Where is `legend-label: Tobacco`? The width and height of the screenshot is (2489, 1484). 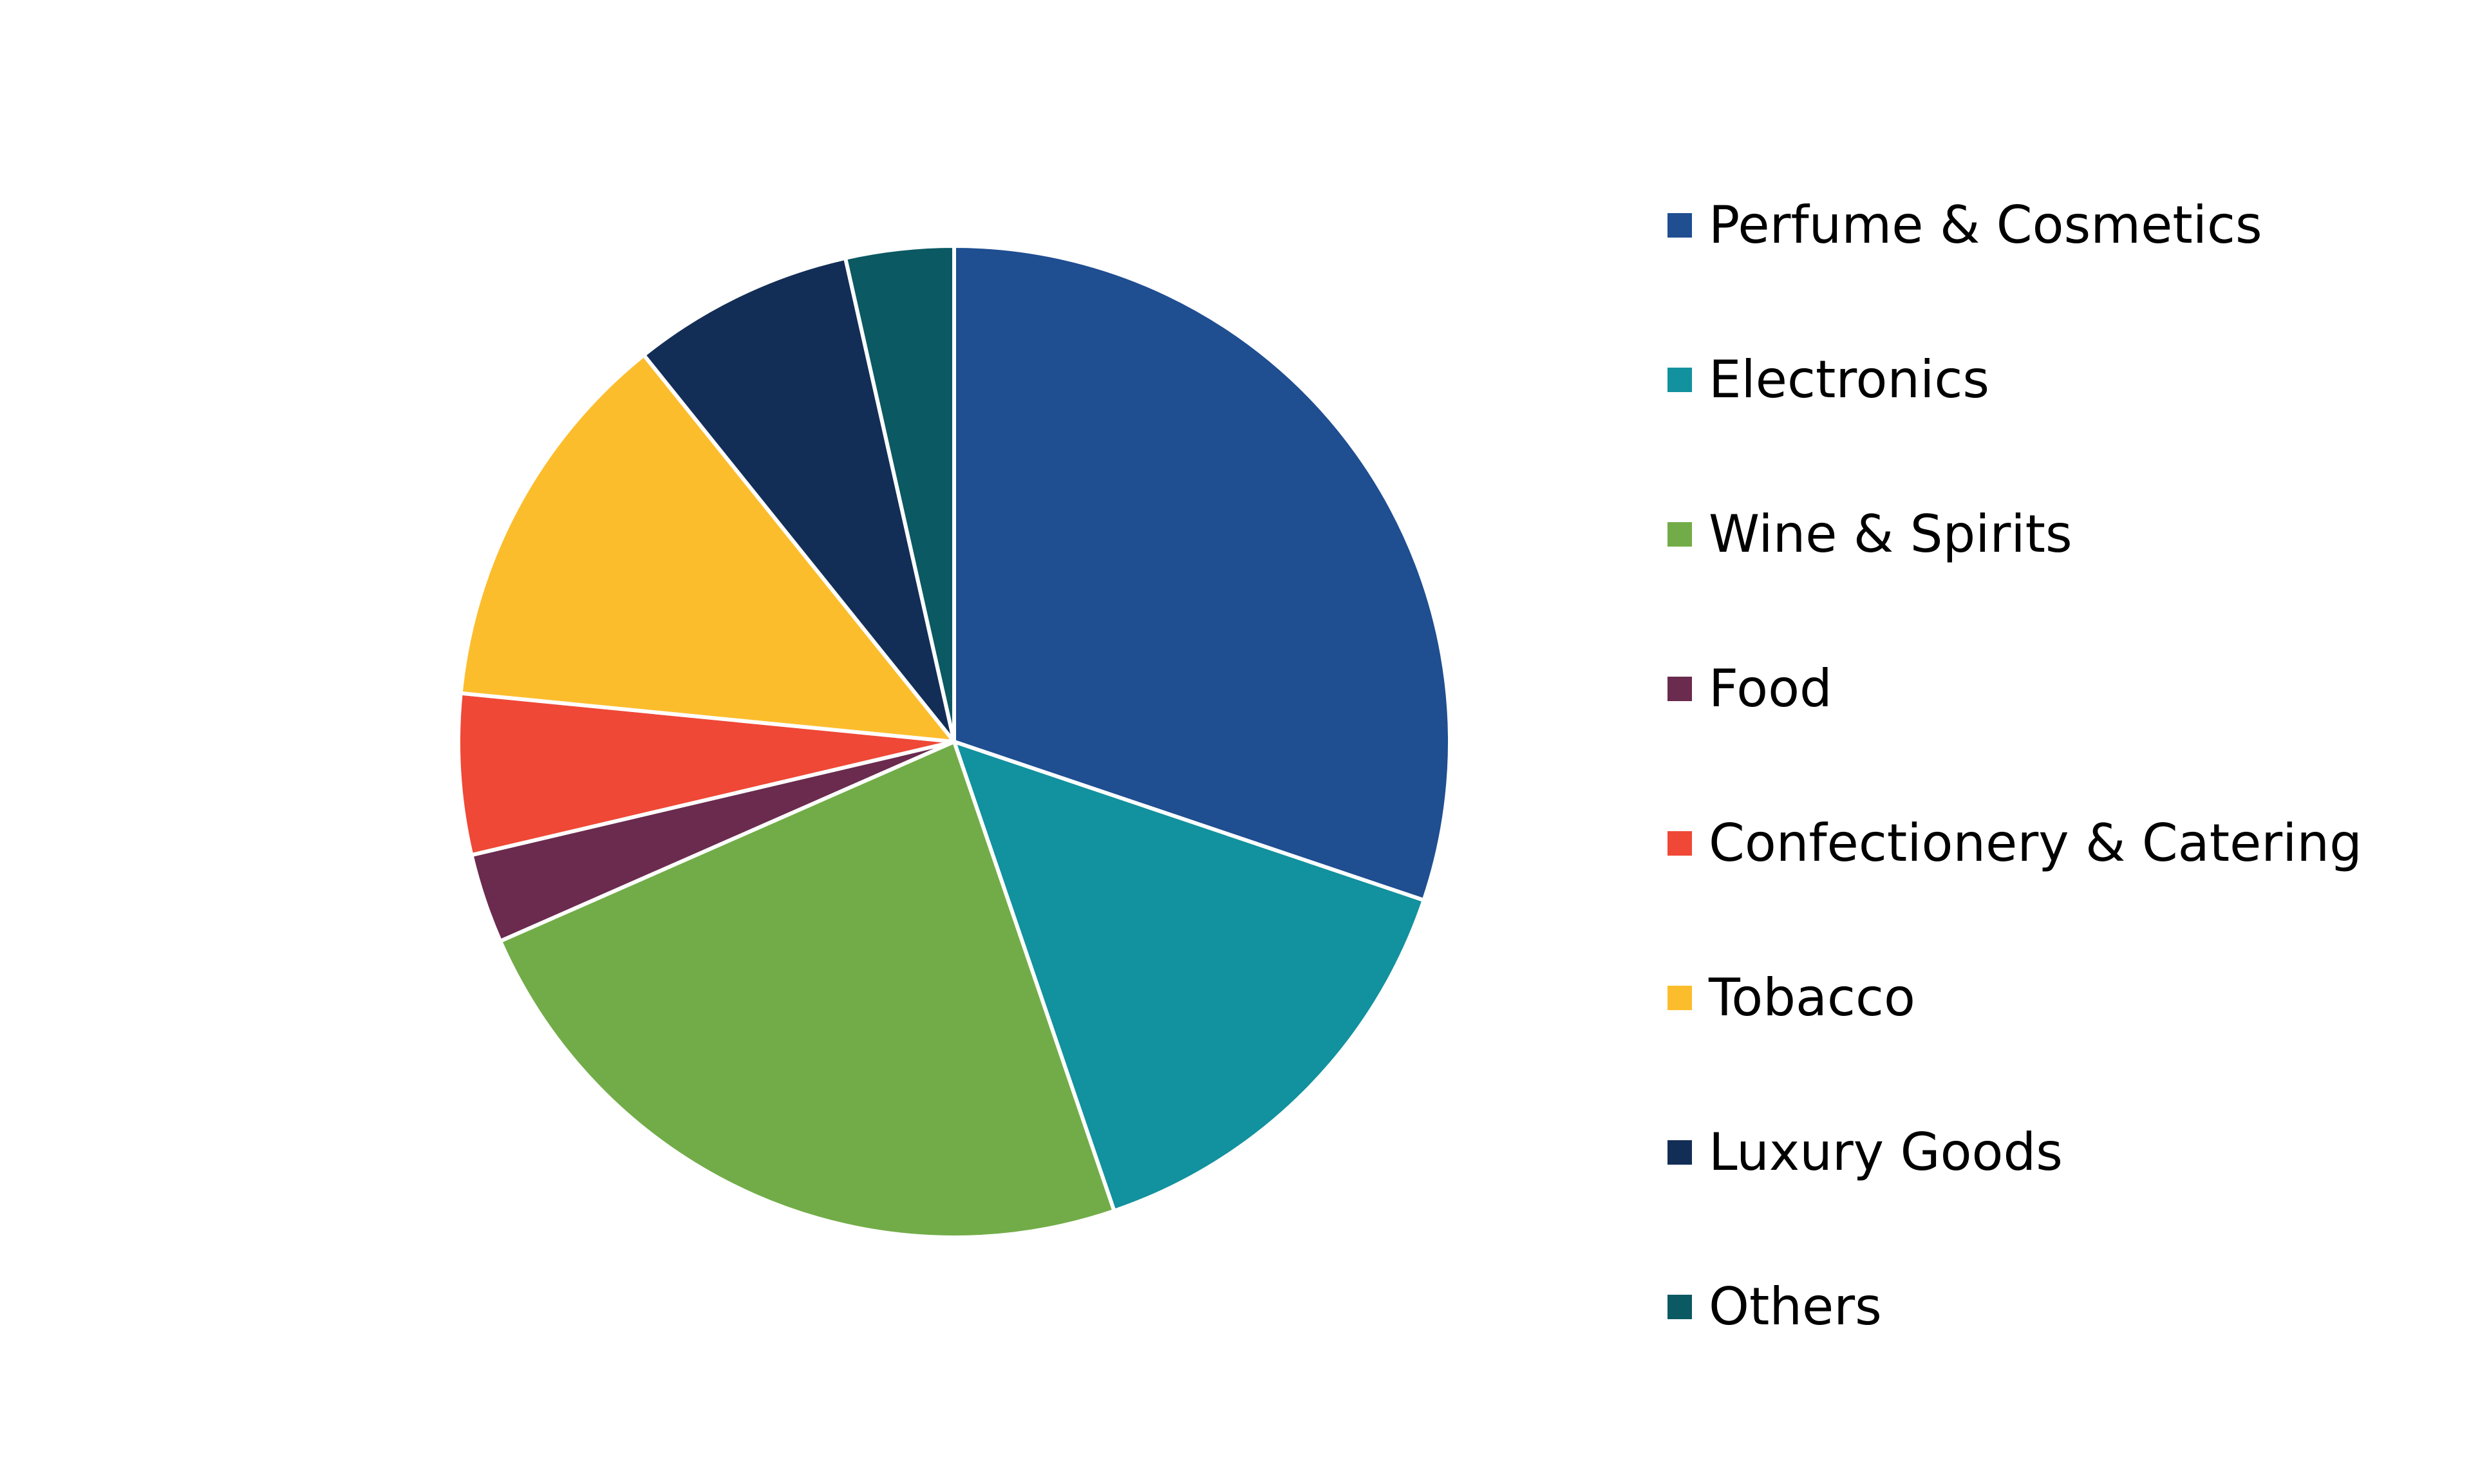
legend-label: Tobacco is located at coordinates (1812, 998).